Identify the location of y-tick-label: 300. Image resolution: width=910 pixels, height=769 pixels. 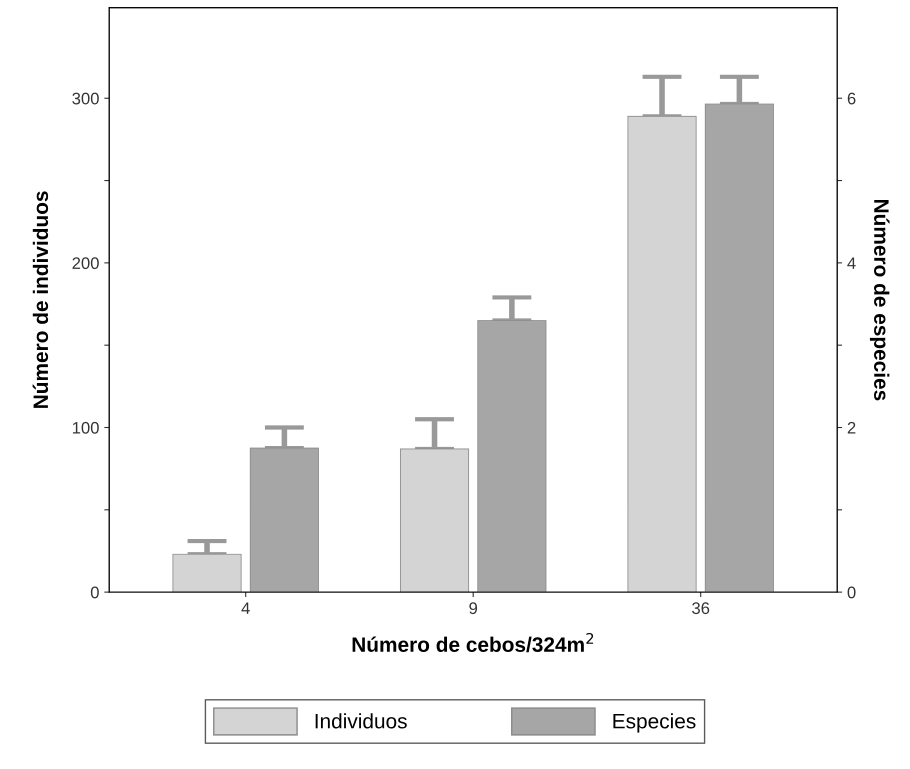
(85, 98).